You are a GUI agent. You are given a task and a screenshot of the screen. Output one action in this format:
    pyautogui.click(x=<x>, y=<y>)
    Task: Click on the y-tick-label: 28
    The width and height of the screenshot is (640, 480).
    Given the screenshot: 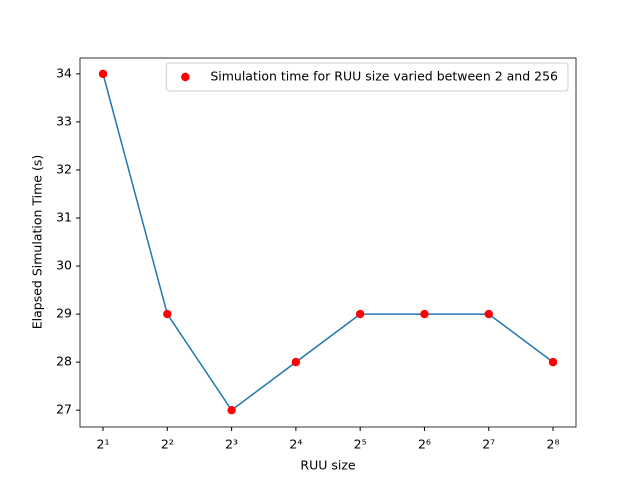 What is the action you would take?
    pyautogui.click(x=64, y=361)
    